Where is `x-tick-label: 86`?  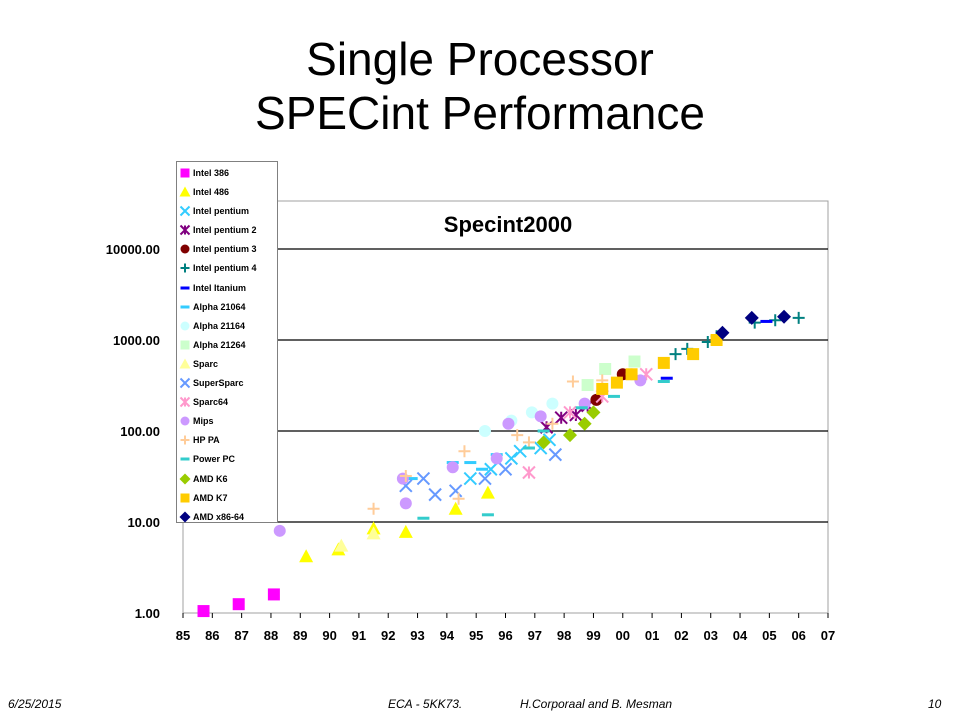
x-tick-label: 86 is located at coordinates (212, 635).